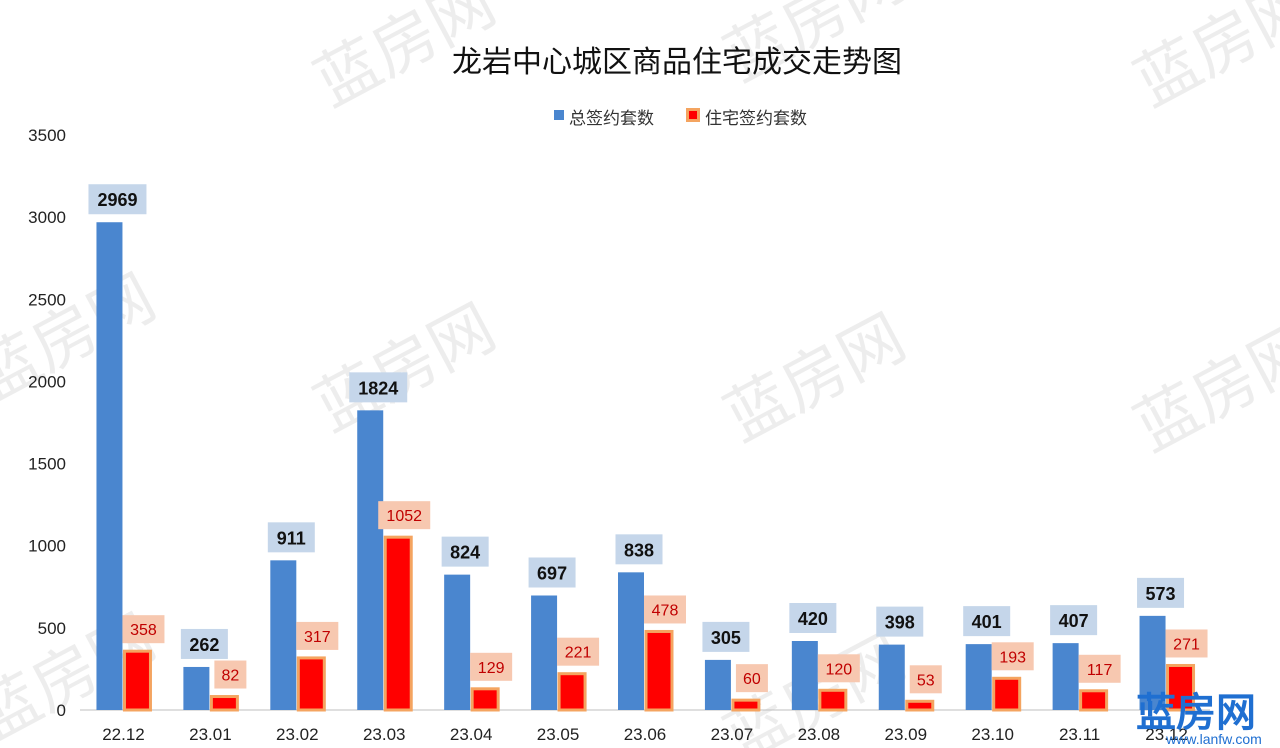 This screenshot has width=1280, height=748. What do you see at coordinates (297, 734) in the screenshot?
I see `x-tick-label: 23.02` at bounding box center [297, 734].